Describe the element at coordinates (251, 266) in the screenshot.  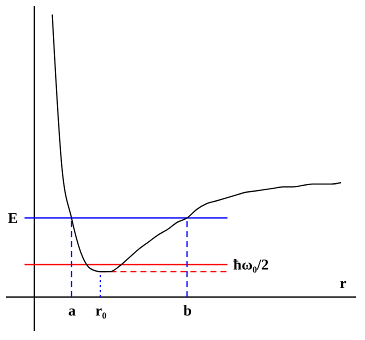
I see `ref-line-label: ħω₀/2` at that location.